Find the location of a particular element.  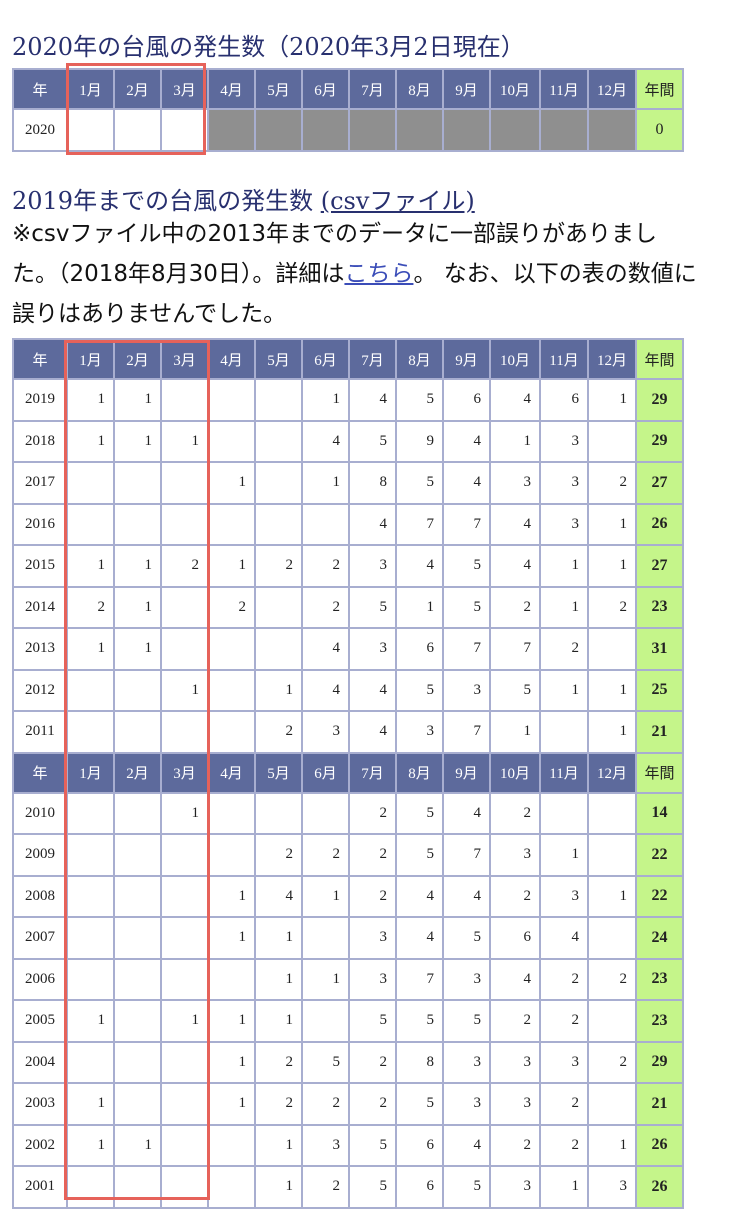

column-header: 2月 is located at coordinates (137, 89).